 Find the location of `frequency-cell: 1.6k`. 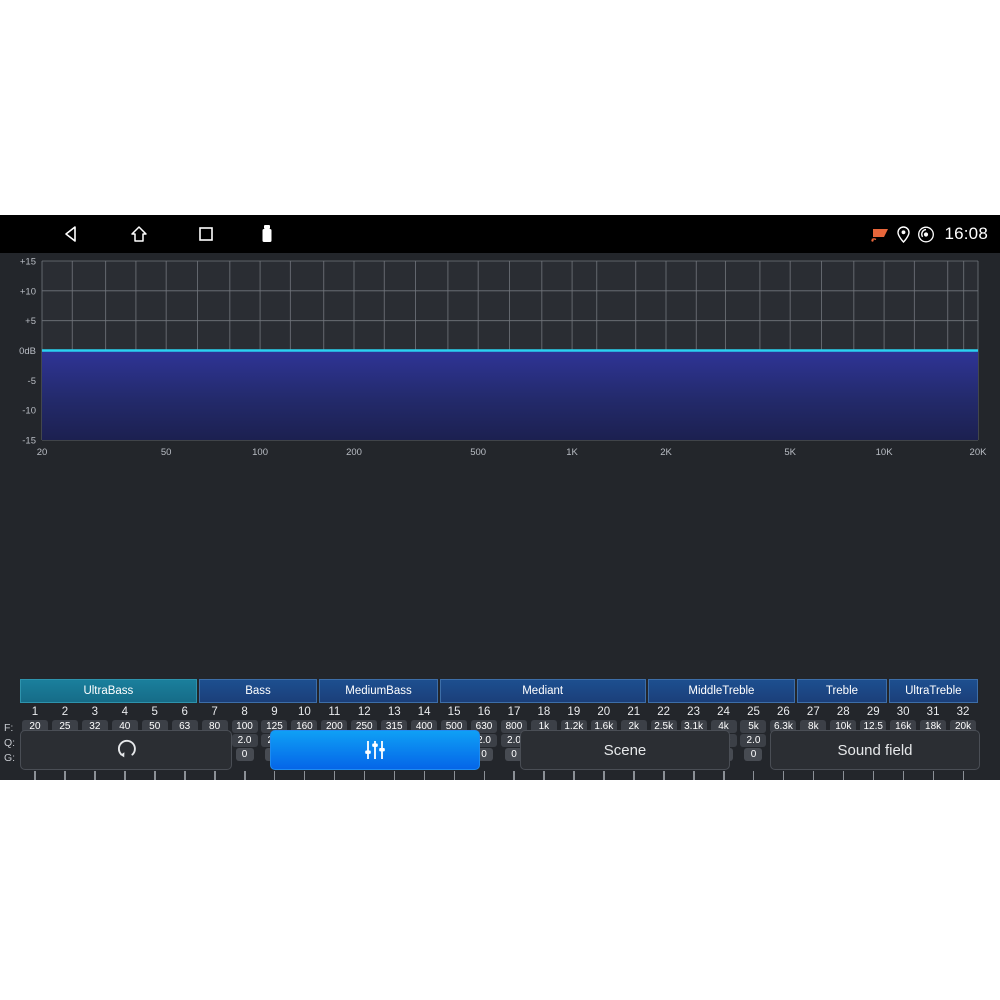

frequency-cell: 1.6k is located at coordinates (603, 726).